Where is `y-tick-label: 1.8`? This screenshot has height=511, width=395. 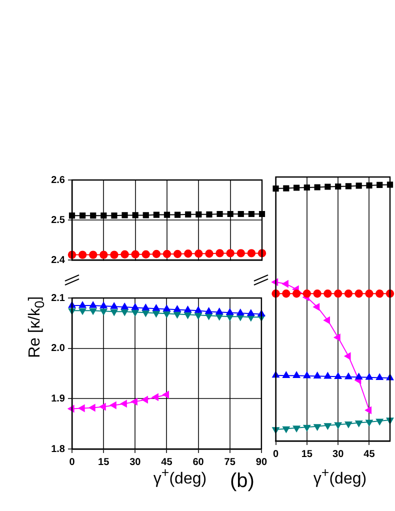
y-tick-label: 1.8 is located at coordinates (58, 449).